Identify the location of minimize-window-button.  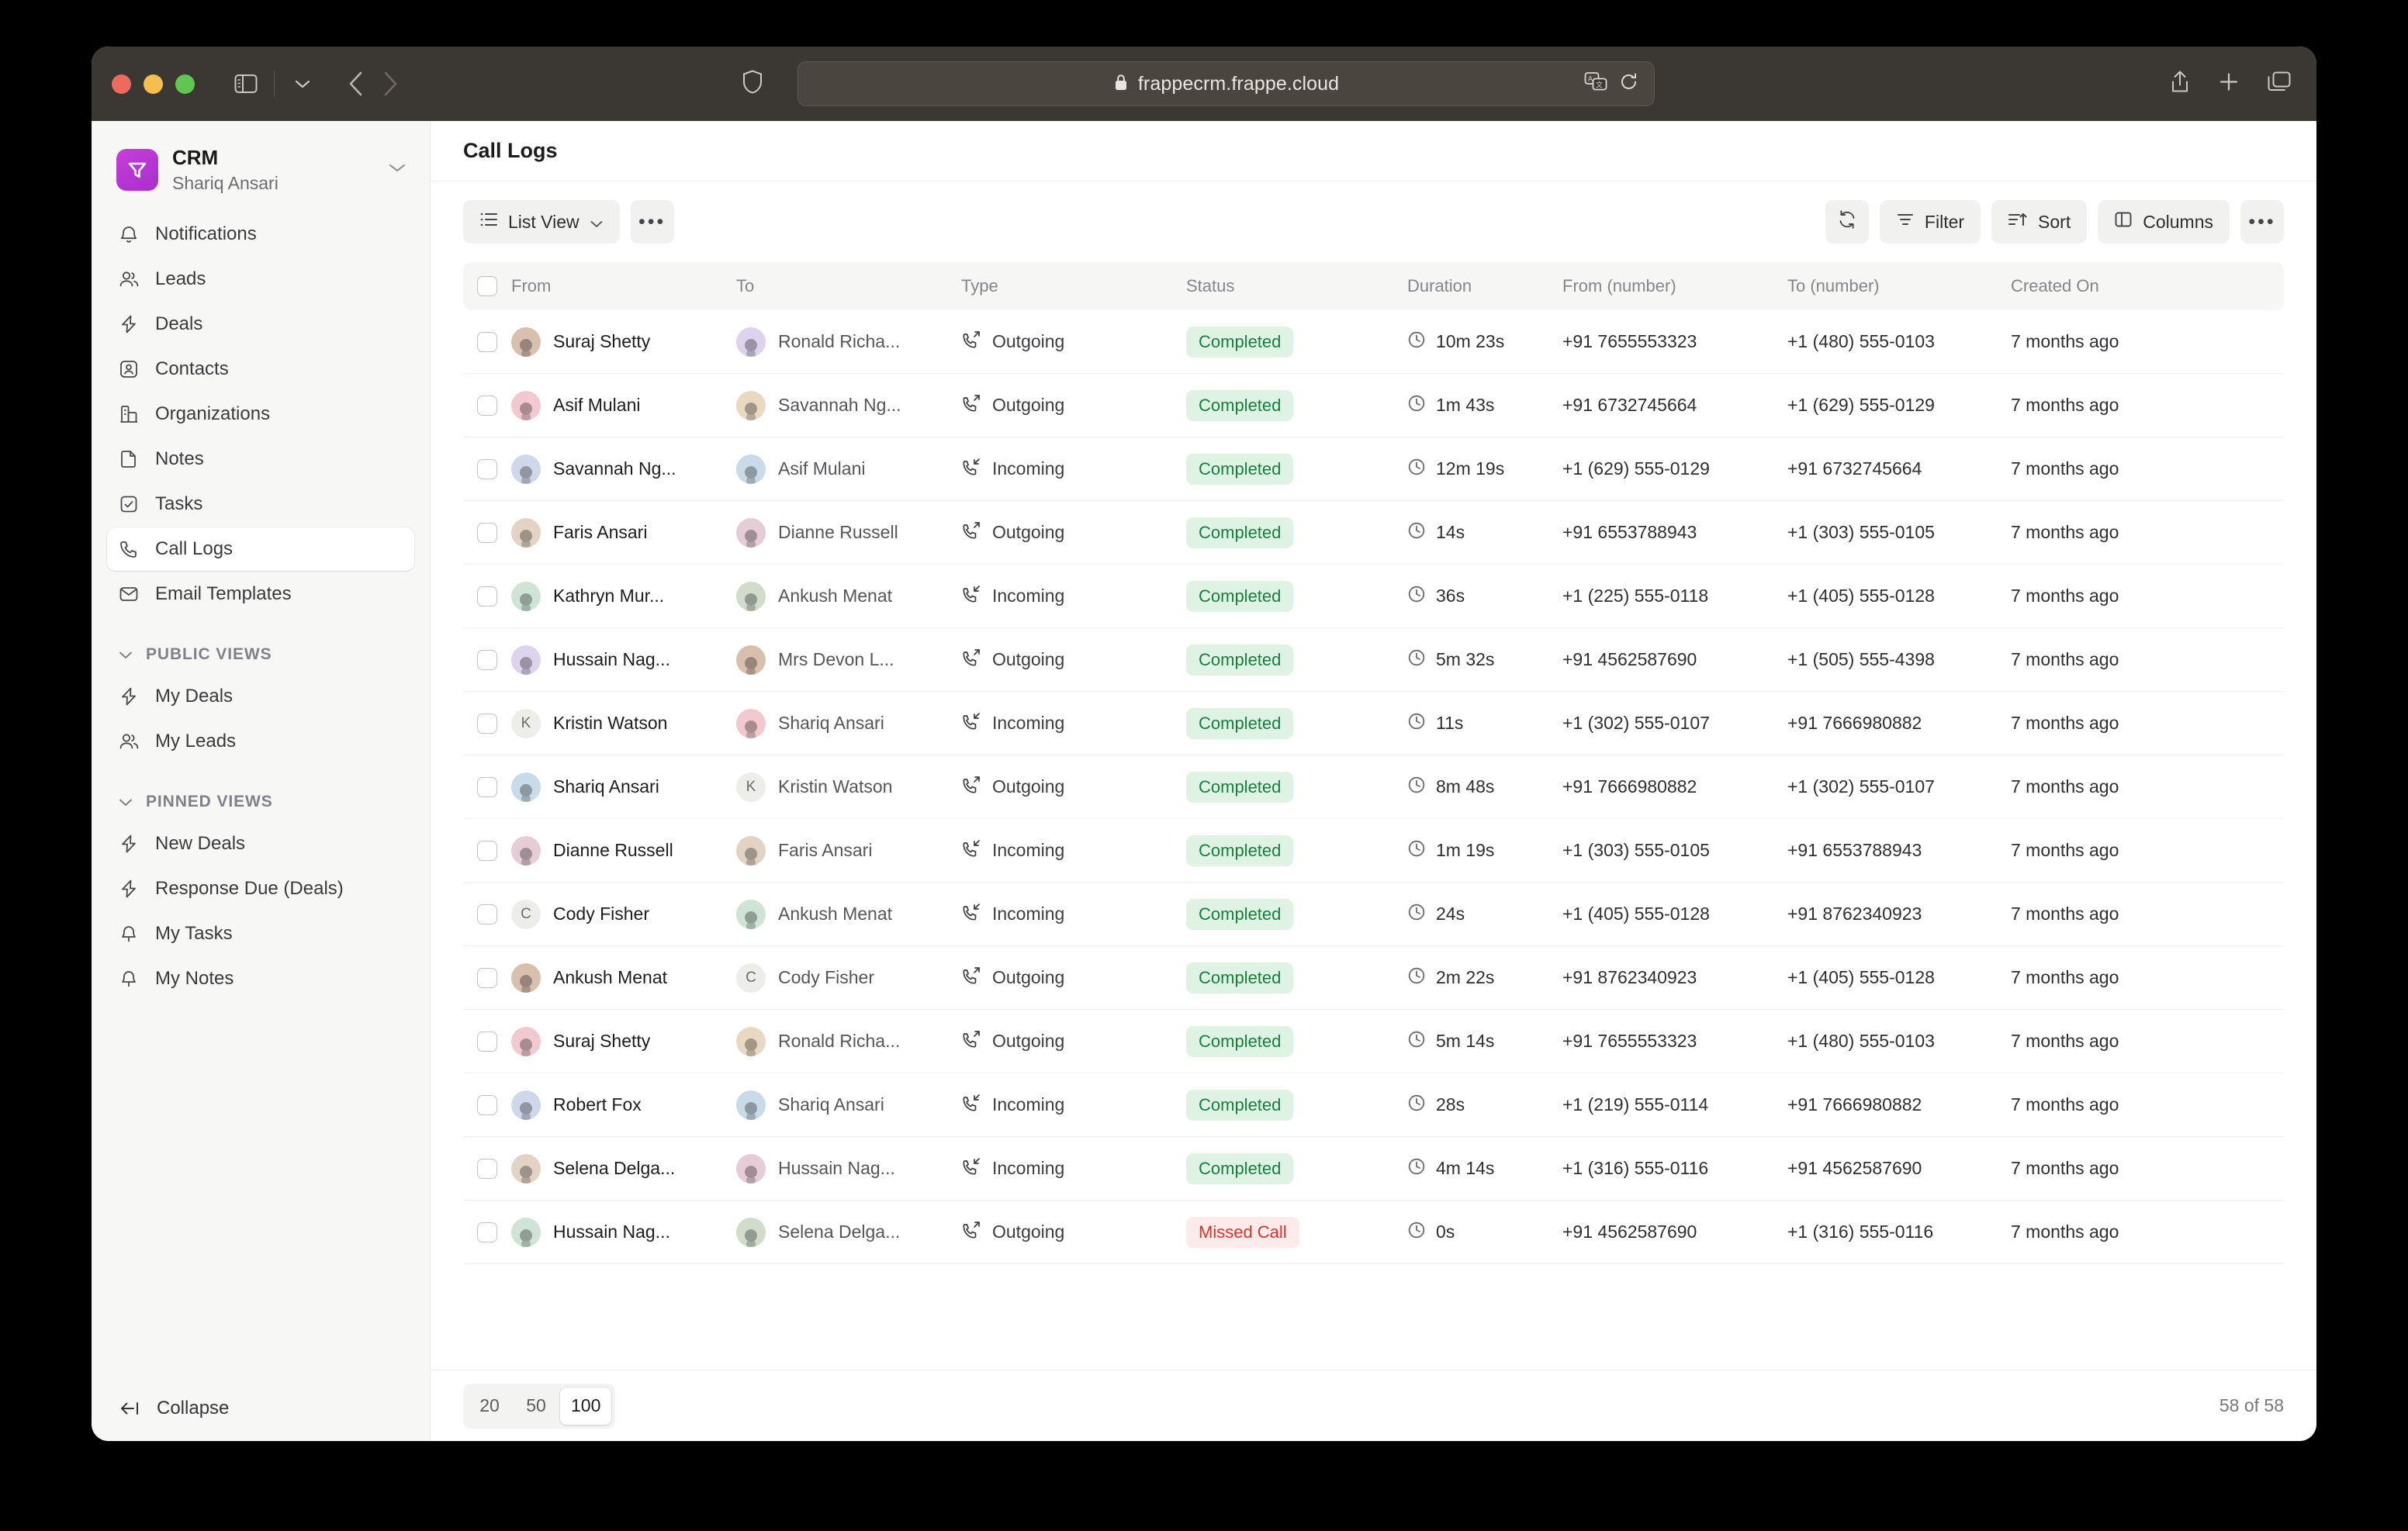
(153, 84).